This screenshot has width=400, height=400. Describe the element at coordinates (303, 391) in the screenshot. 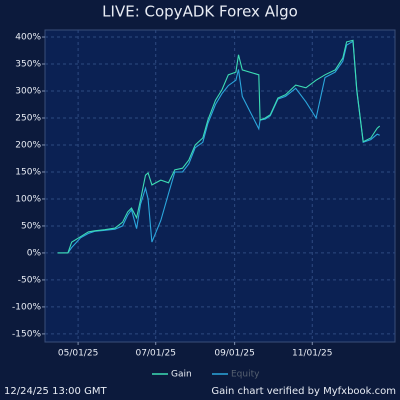

I see `credit: Gain chart verified by Myfxbook.com` at that location.